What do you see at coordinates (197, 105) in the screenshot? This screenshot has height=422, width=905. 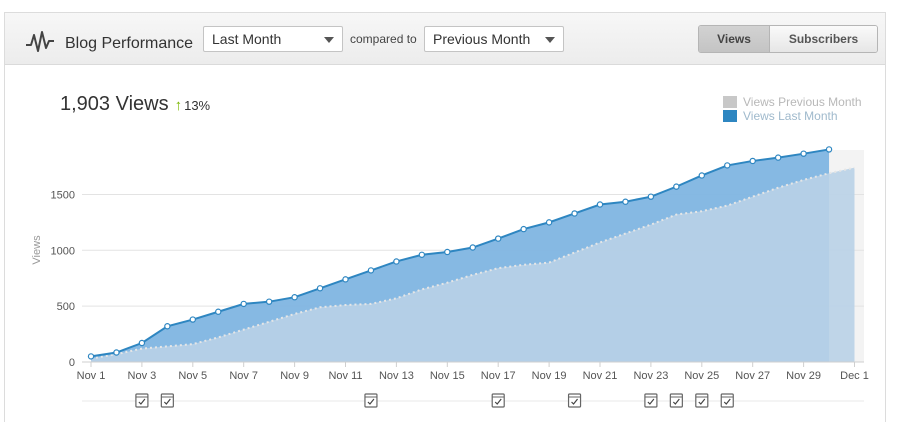 I see `views-change-percent: 13%` at bounding box center [197, 105].